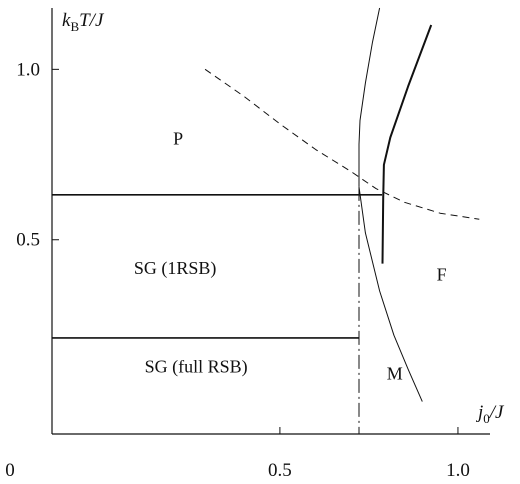 Image resolution: width=520 pixels, height=484 pixels. Describe the element at coordinates (175, 268) in the screenshot. I see `region-label: SG (1RSB)` at that location.